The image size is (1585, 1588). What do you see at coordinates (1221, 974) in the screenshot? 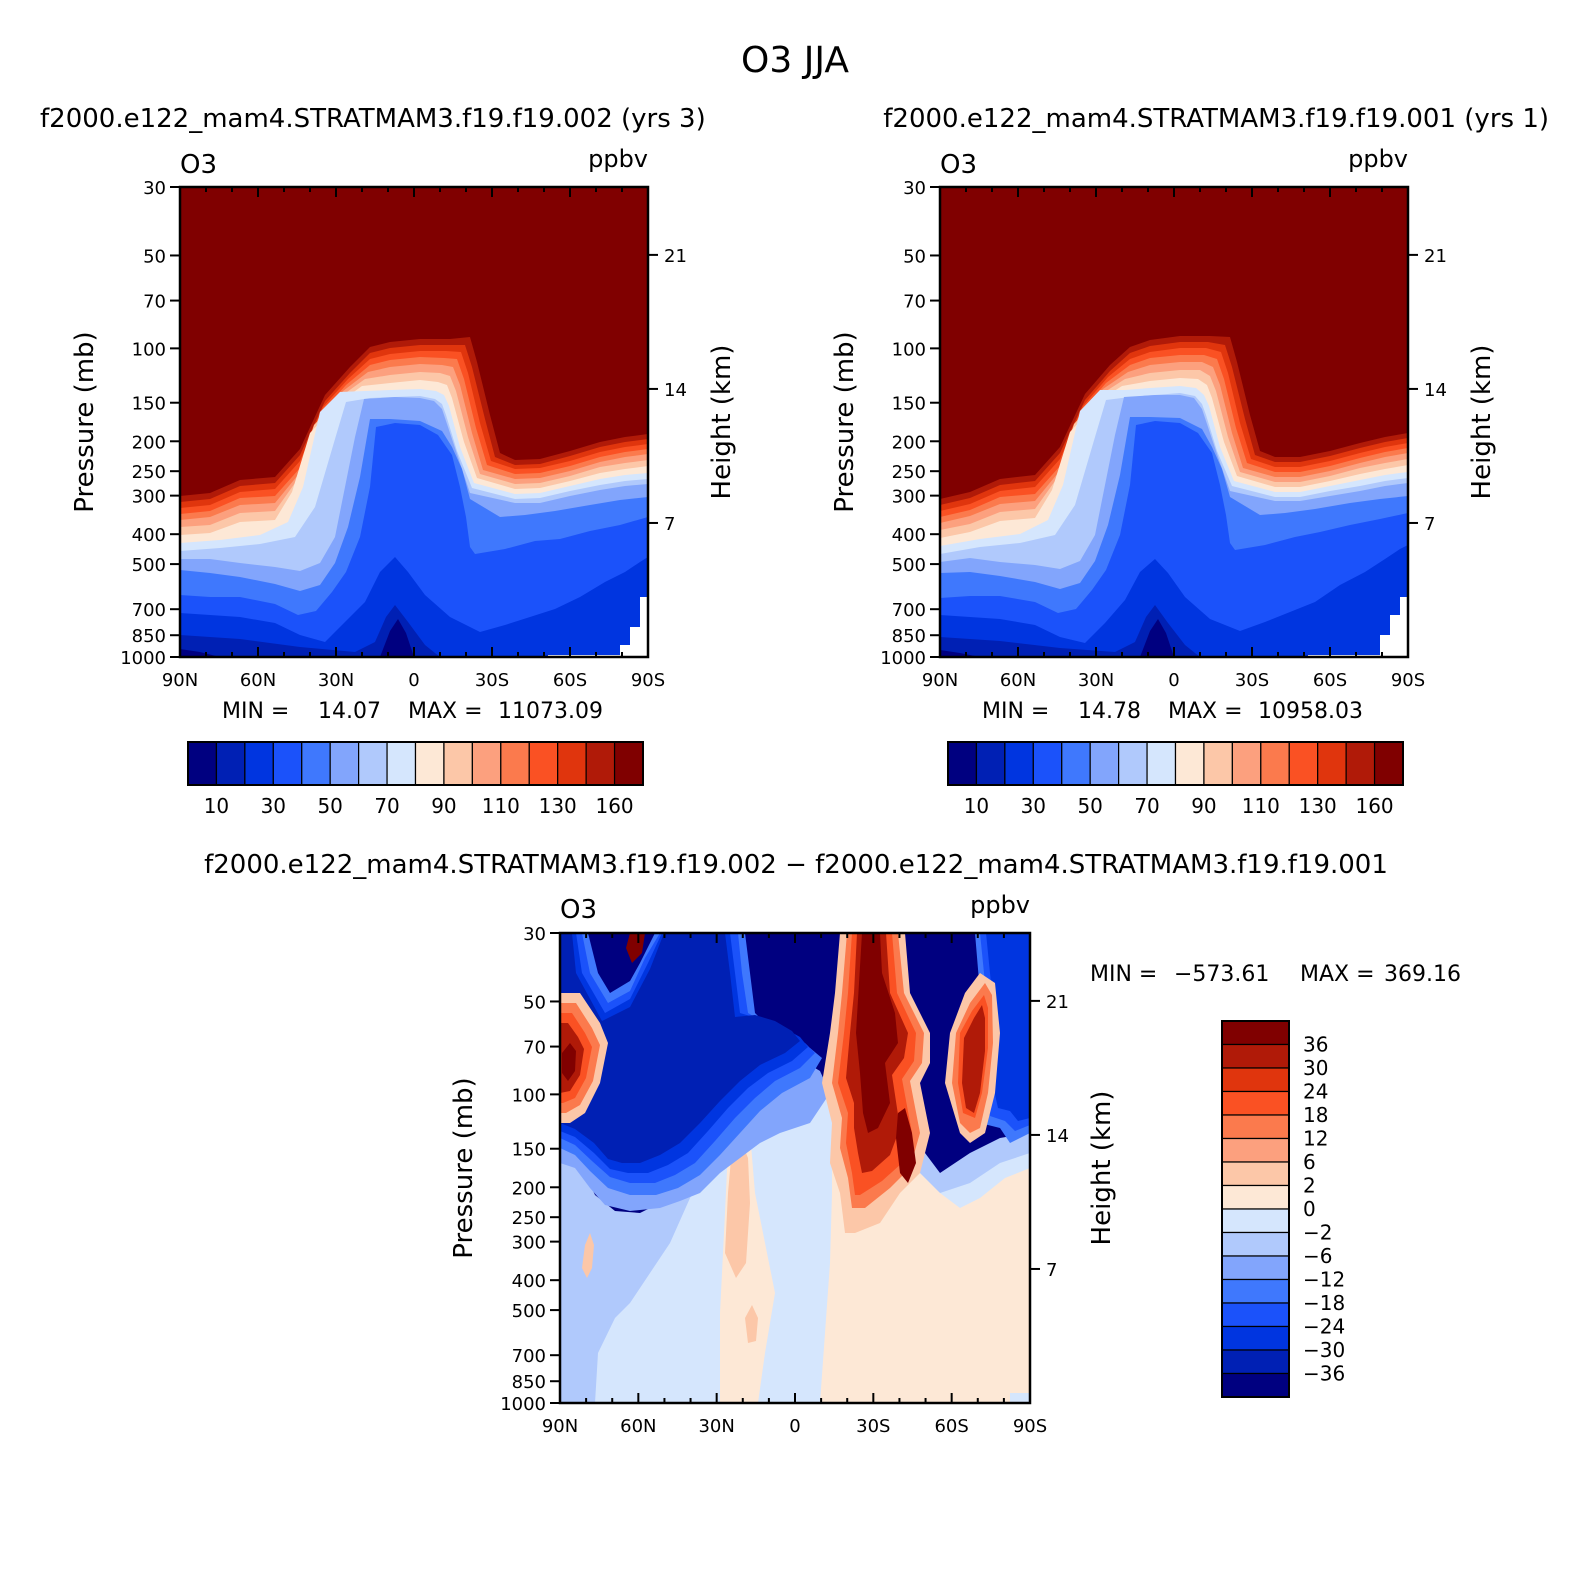
I see `panel-3-min-value: −573.61` at bounding box center [1221, 974].